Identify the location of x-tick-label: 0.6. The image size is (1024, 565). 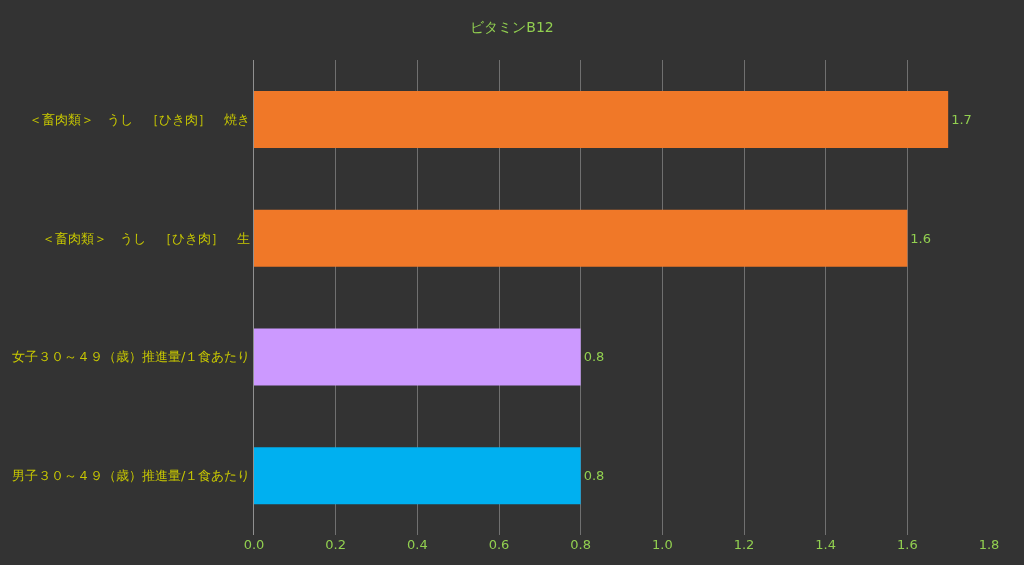
(499, 544).